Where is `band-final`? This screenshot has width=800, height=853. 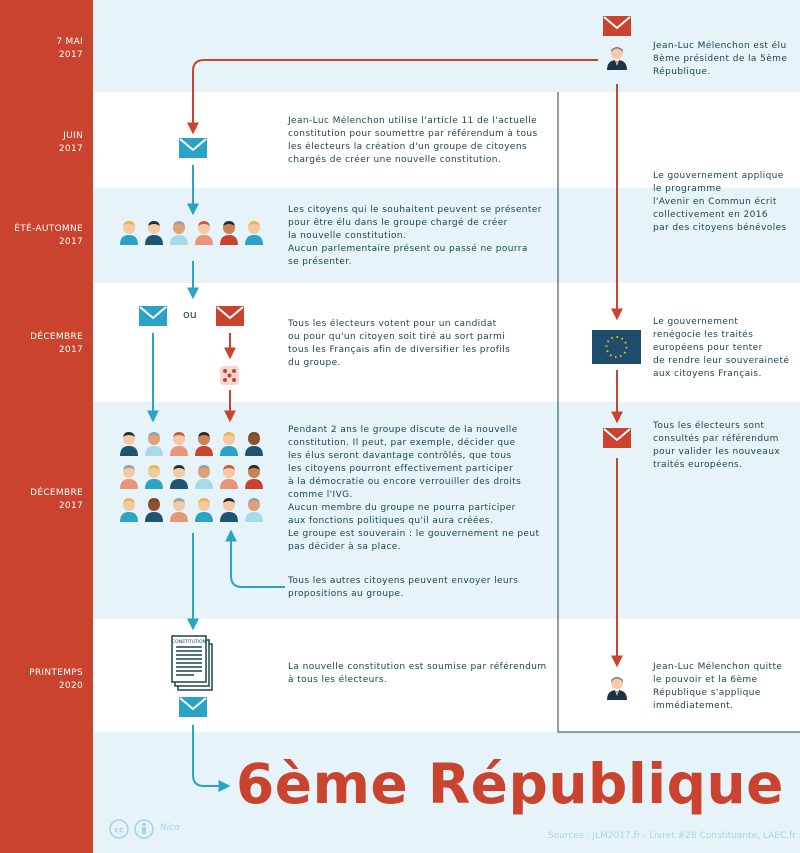
band-final is located at coordinates (446, 792).